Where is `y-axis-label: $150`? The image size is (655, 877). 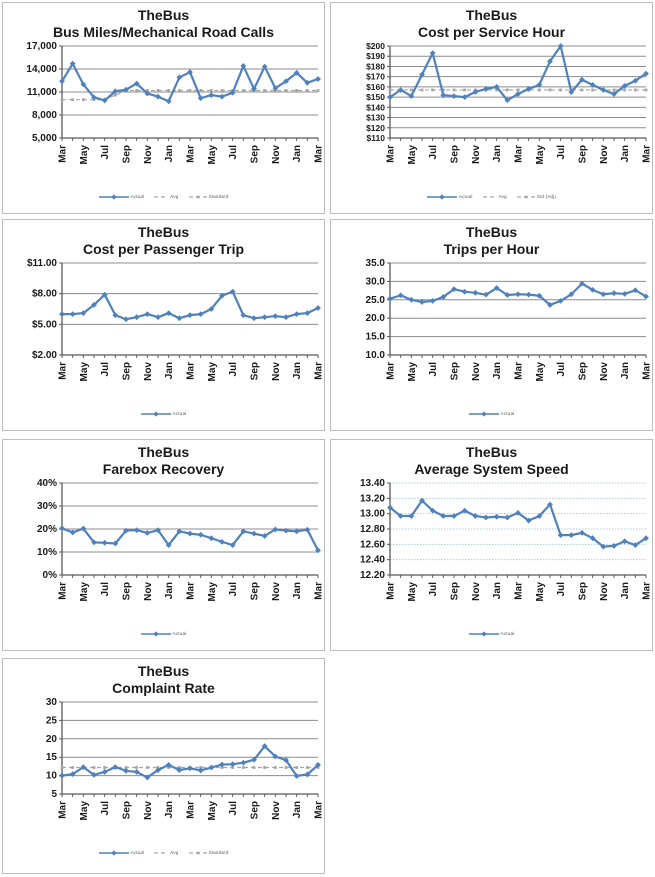 y-axis-label: $150 is located at coordinates (375, 97).